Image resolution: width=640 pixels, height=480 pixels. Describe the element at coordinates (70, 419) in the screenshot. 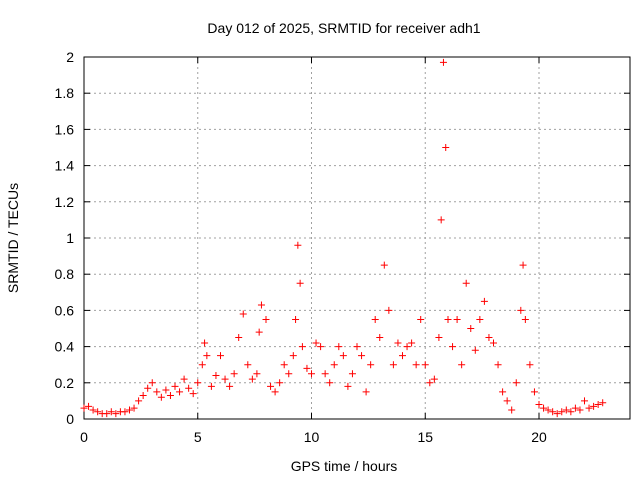

I see `y-tick-label: 0` at that location.